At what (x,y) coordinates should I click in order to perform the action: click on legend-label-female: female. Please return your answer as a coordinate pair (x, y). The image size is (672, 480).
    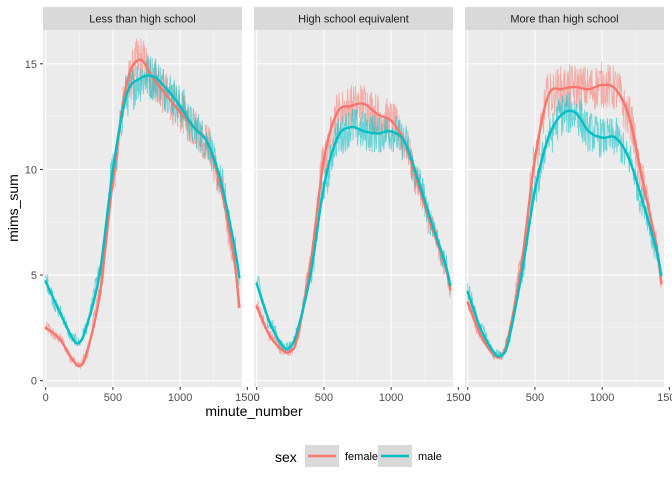
    Looking at the image, I should click on (361, 457).